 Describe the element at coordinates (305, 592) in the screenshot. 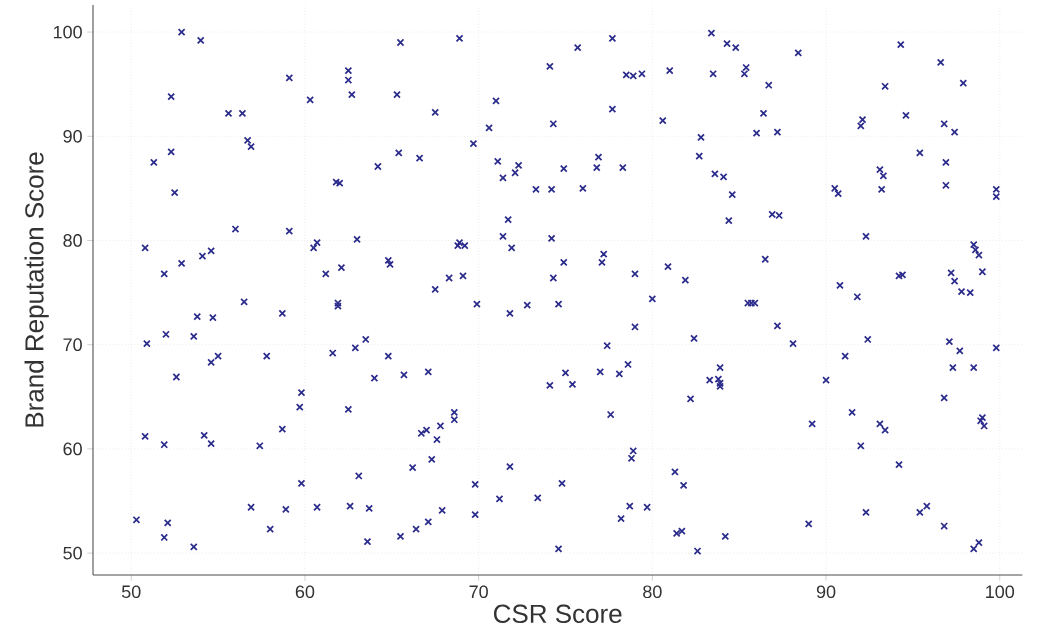

I see `x-tick-label: 60` at that location.